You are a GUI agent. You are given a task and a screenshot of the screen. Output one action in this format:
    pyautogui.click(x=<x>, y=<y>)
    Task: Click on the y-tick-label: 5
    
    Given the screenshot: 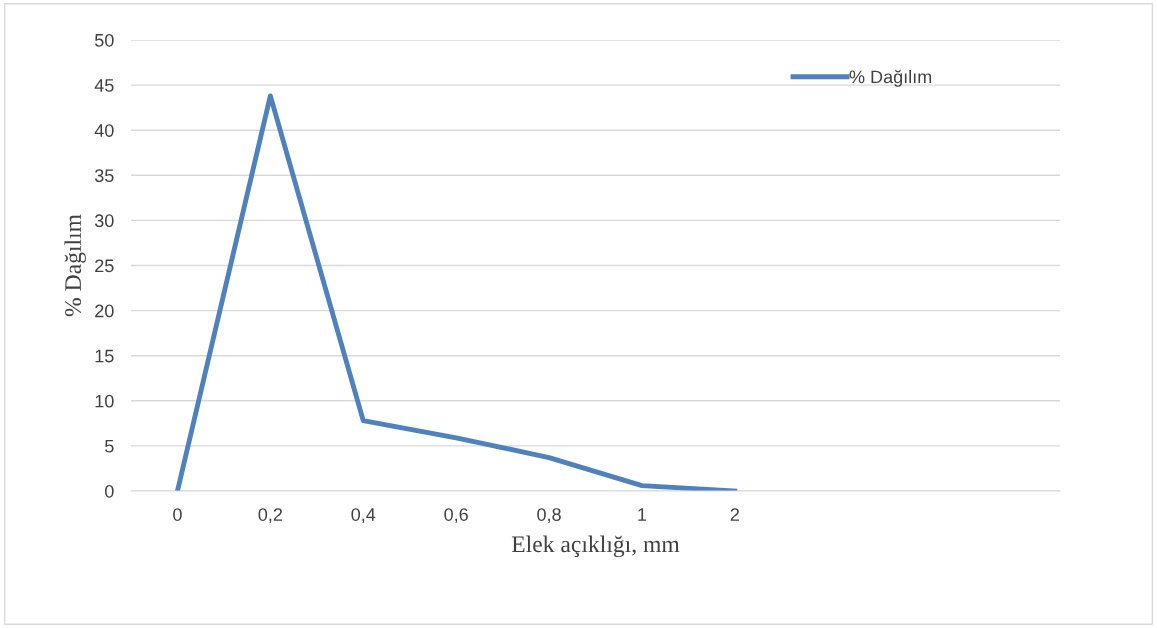 What is the action you would take?
    pyautogui.click(x=109, y=446)
    